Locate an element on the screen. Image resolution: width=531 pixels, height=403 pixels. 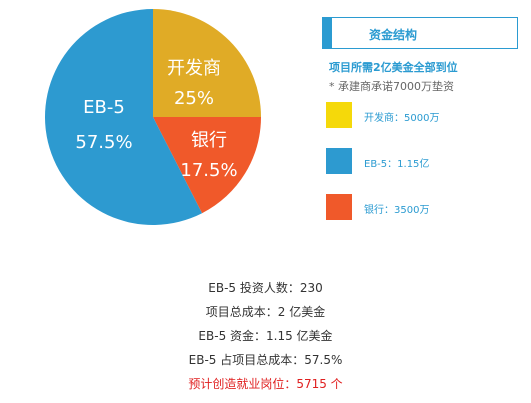
stat-eb5-funds: EB-5 资金：1.15 亿美金 is located at coordinates (265, 336).